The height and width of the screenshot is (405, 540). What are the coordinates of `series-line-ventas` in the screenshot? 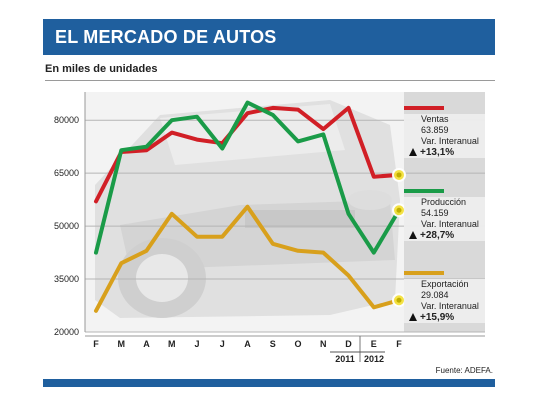 It's located at (247, 154).